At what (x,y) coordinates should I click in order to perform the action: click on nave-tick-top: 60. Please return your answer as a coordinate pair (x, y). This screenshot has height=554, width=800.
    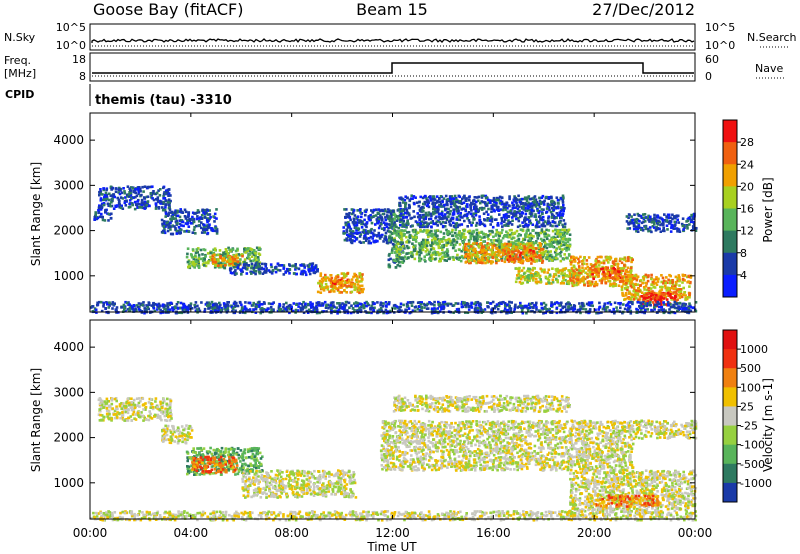
    Looking at the image, I should click on (712, 59).